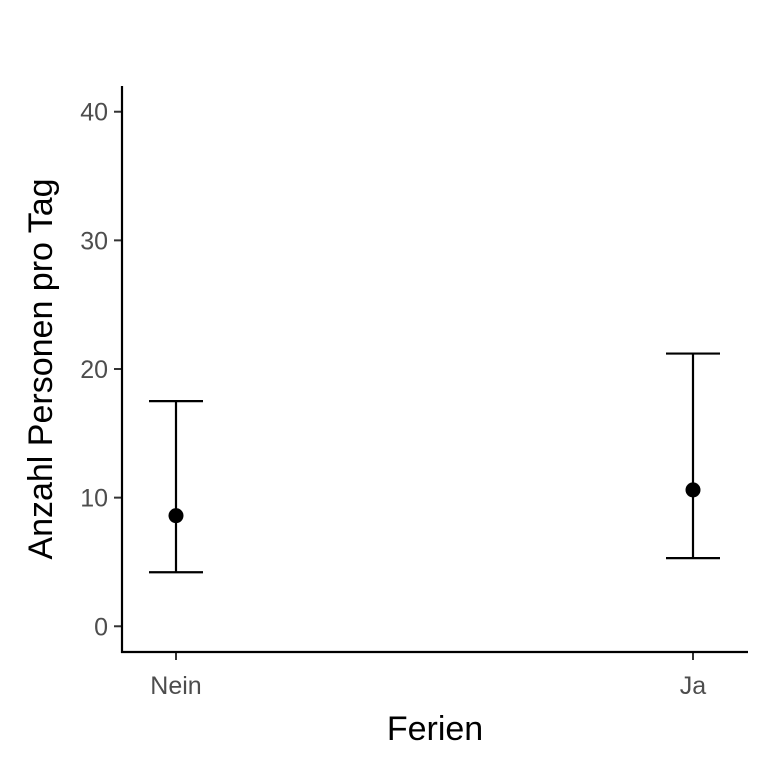 The image size is (768, 768). I want to click on y-tick-label: 30, so click(94, 241).